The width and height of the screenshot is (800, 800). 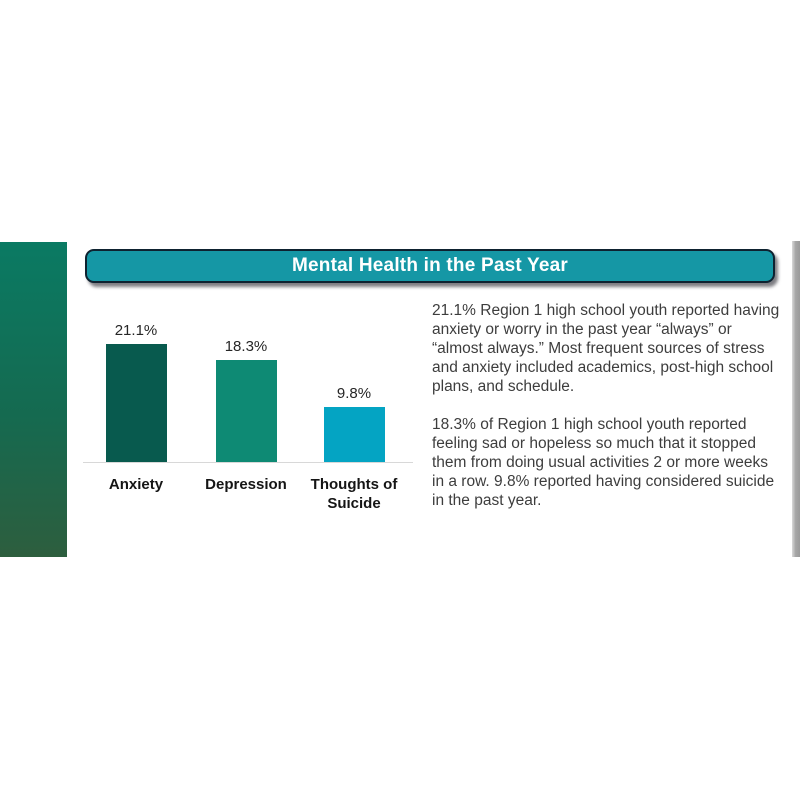 I want to click on chart-category-axis: Anxiety Depression Thoughts of Suicide, so click(x=248, y=495).